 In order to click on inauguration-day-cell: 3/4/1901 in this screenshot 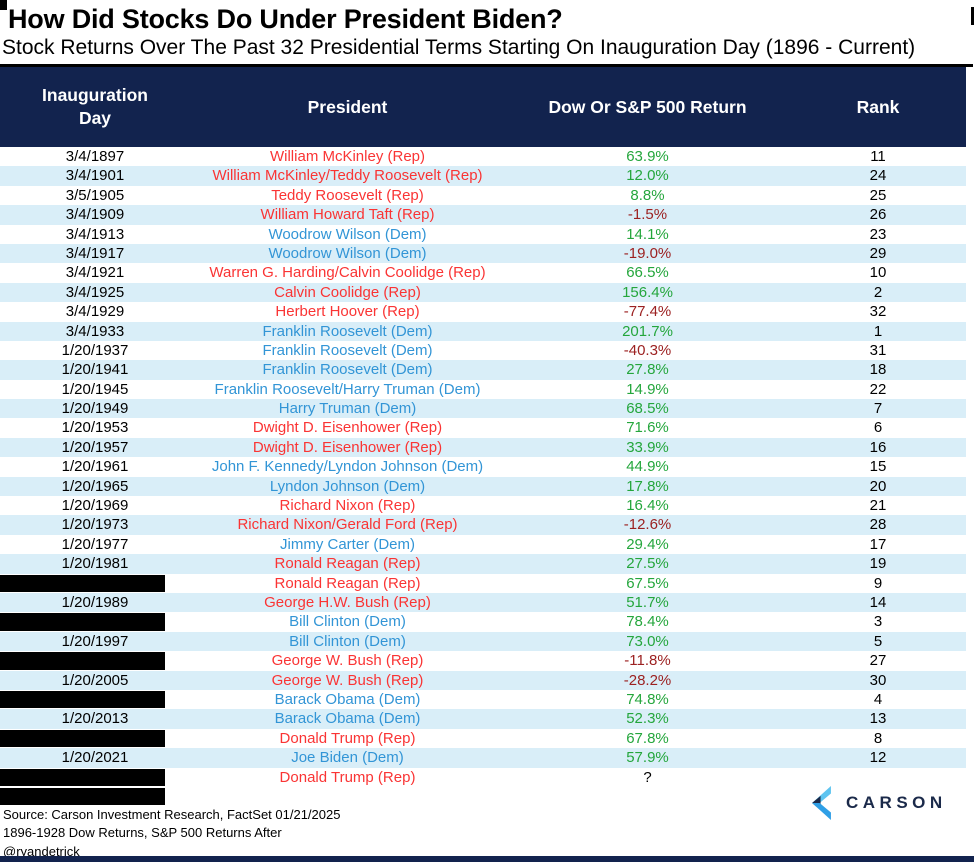, I will do `click(95, 176)`.